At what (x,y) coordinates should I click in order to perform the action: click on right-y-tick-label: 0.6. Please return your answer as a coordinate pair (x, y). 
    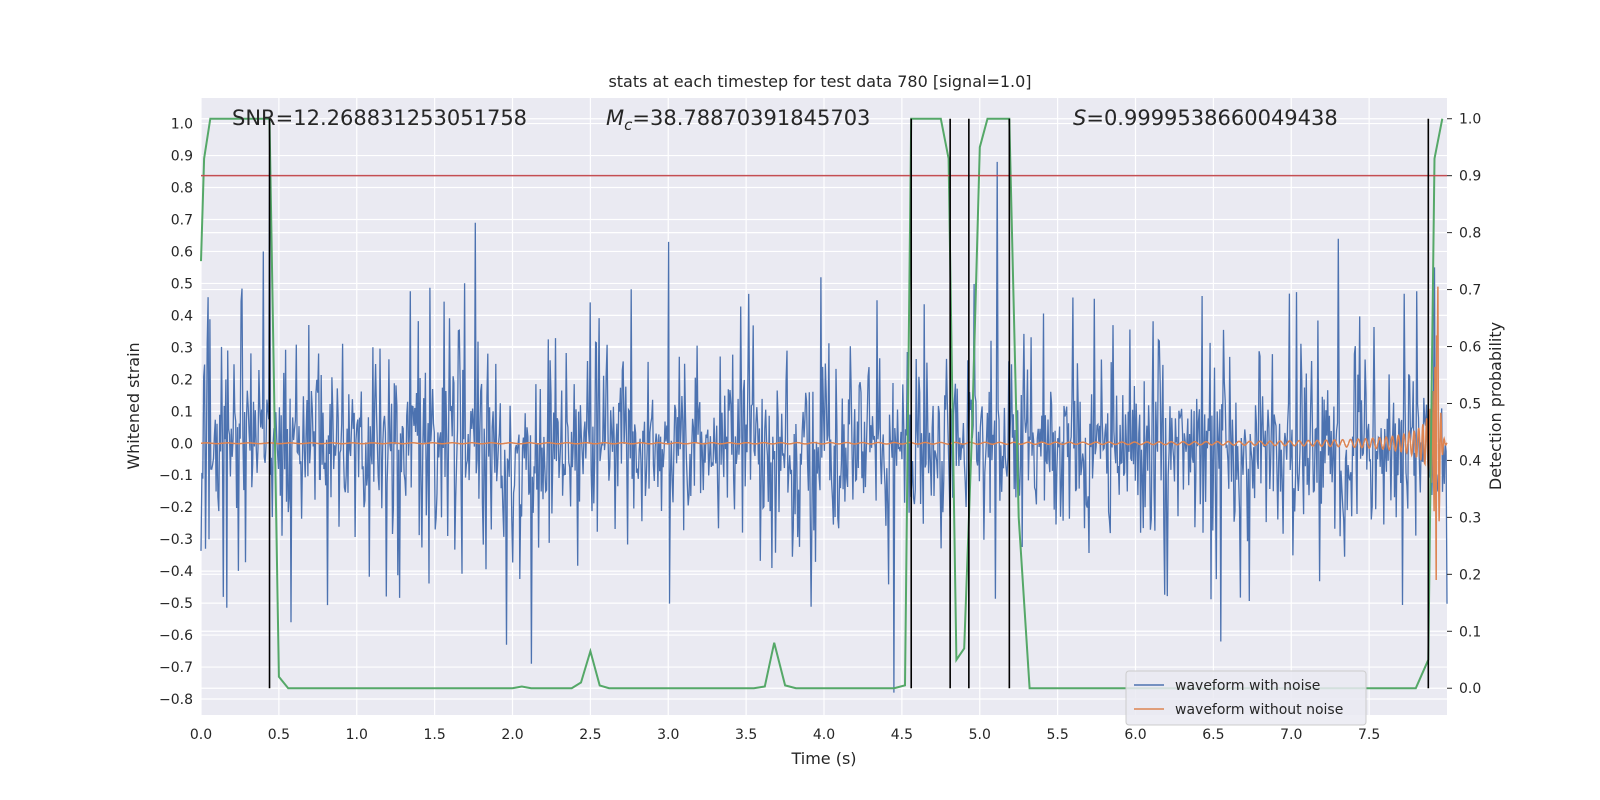
    Looking at the image, I should click on (1470, 348).